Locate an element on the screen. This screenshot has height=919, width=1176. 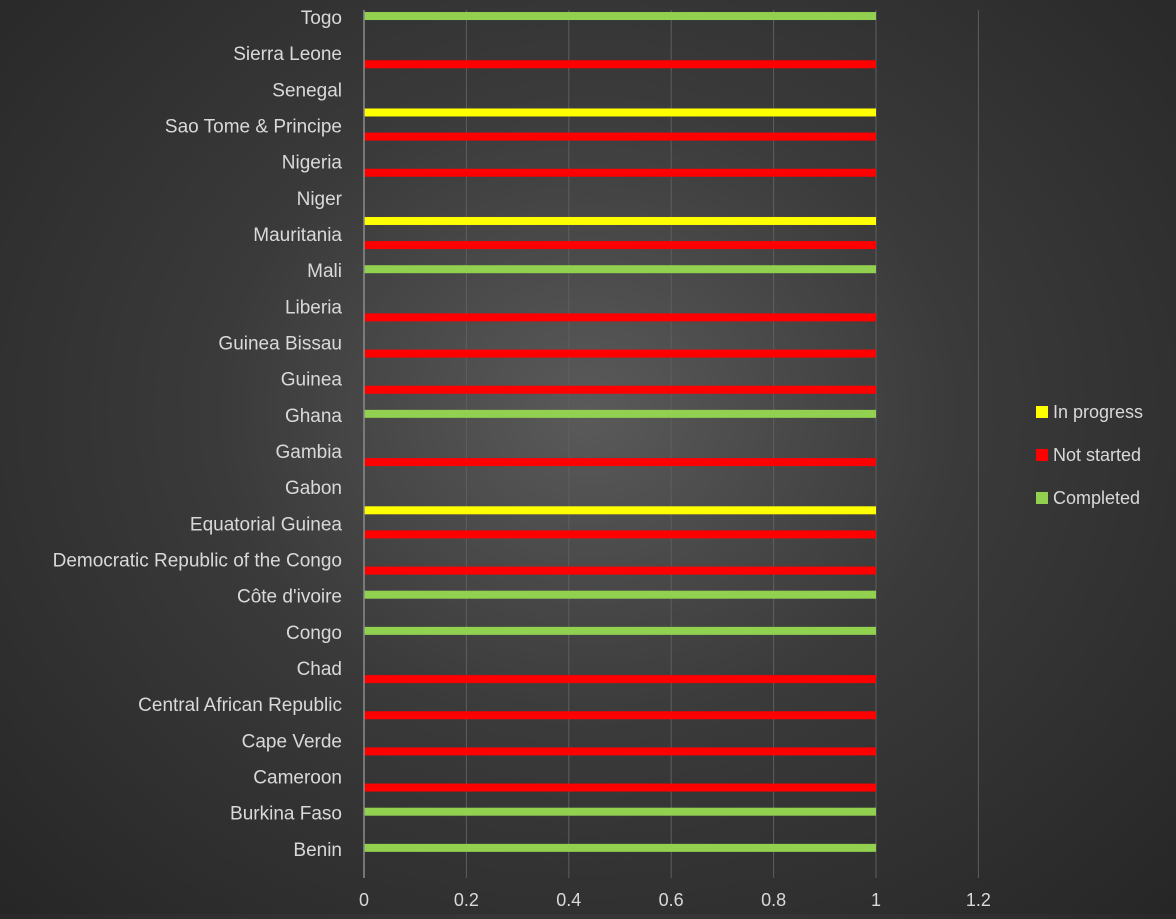
category-label: Niger is located at coordinates (320, 199).